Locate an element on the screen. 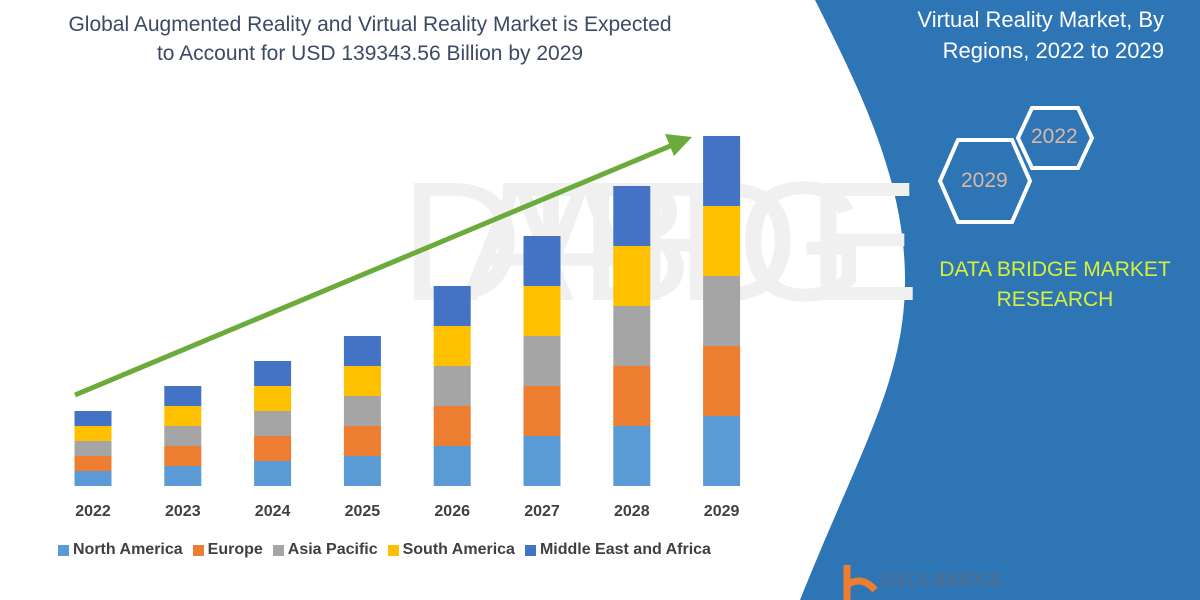  bar-2022-middle-east-and-africa is located at coordinates (93, 418).